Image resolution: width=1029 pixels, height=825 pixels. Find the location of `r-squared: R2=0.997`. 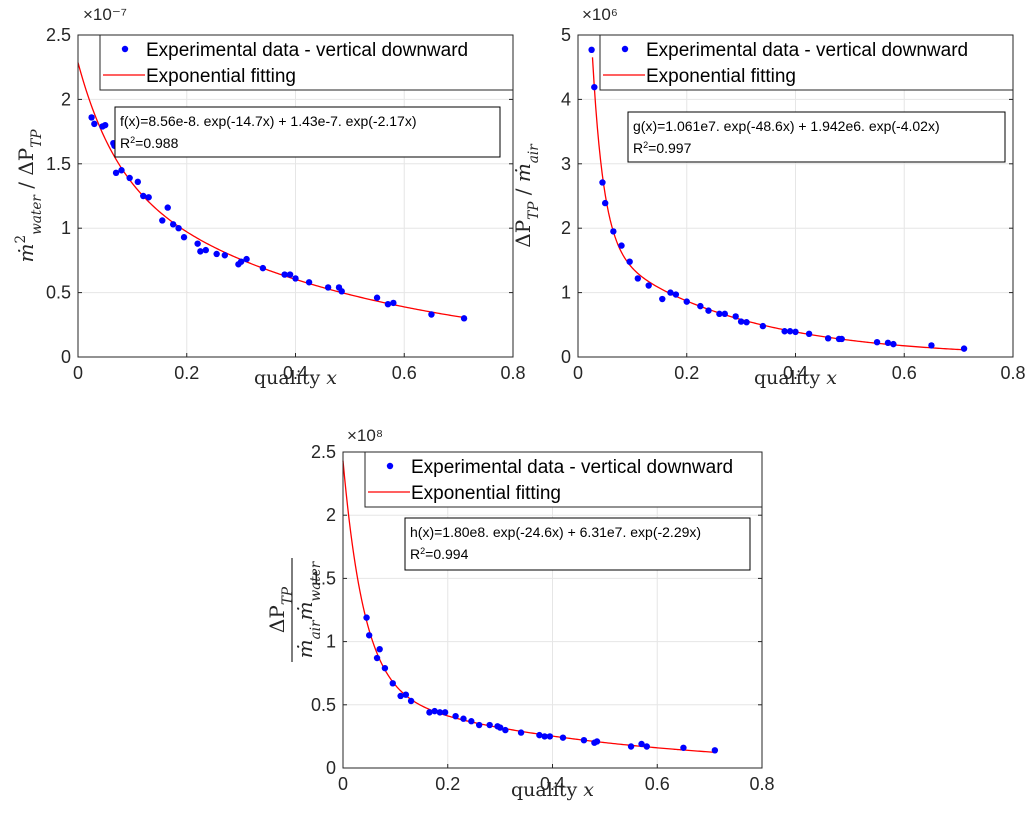

r-squared: R2=0.997 is located at coordinates (662, 148).